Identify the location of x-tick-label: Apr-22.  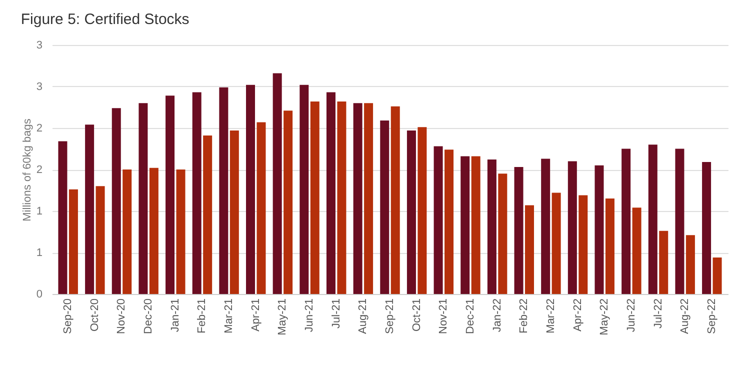
(578, 315).